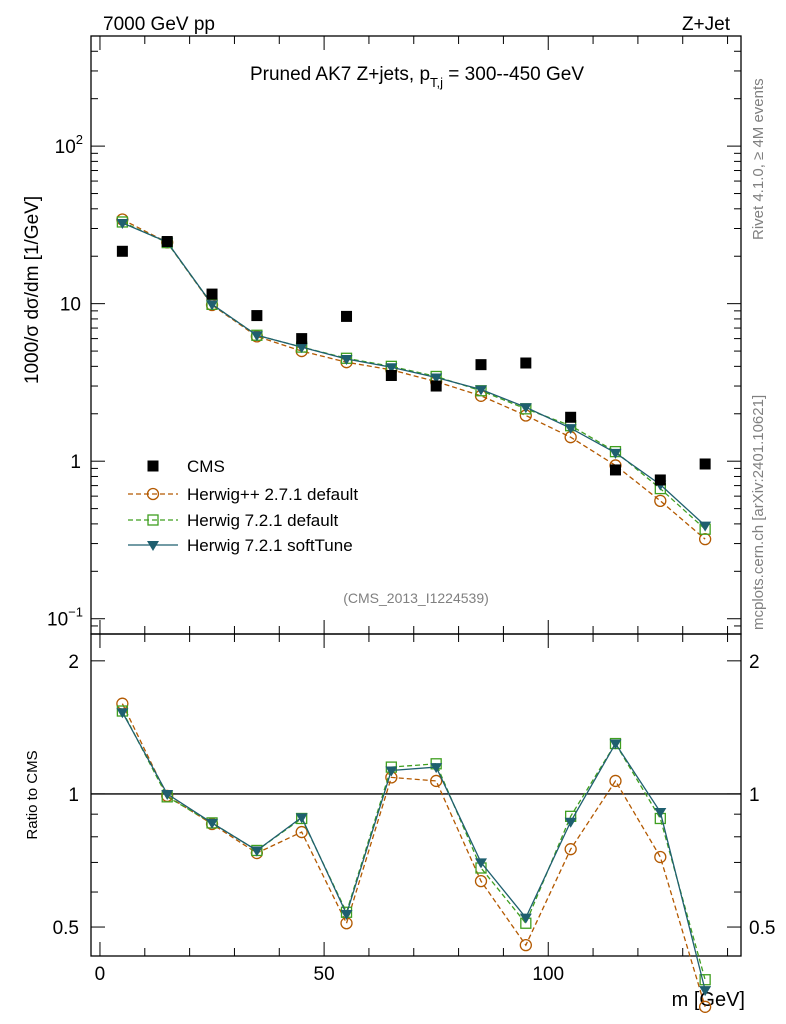  I want to click on xlabel: m [GeV], so click(708, 1000).